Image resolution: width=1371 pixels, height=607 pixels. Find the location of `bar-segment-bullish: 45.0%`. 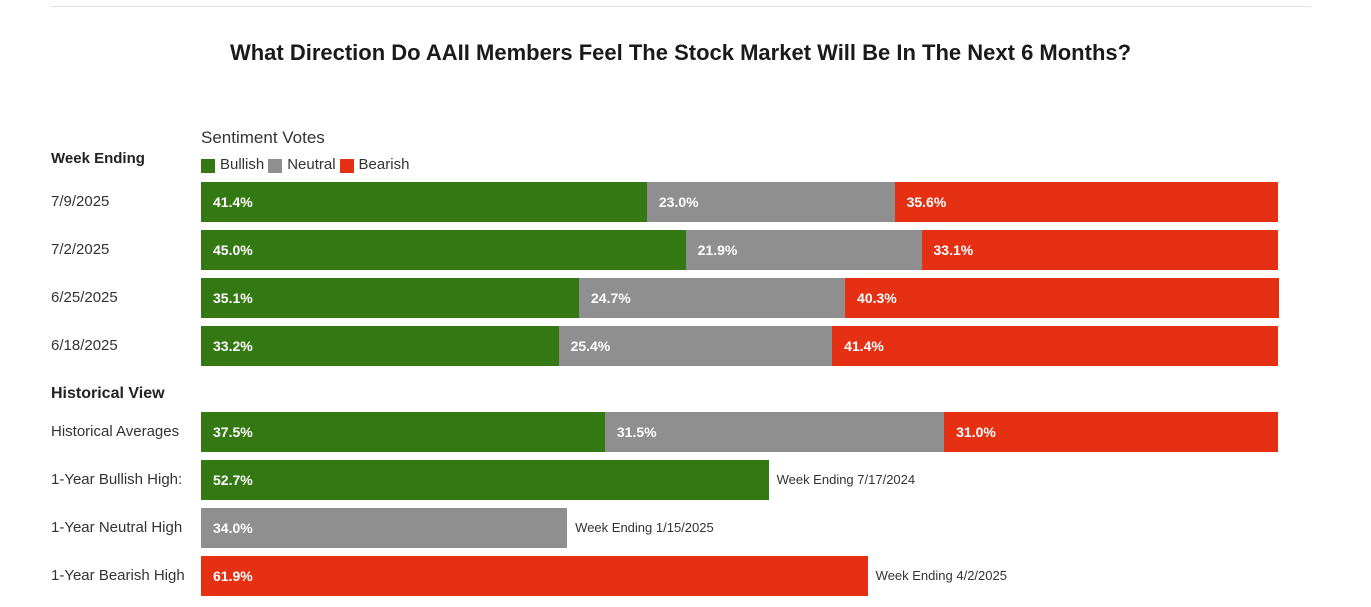

bar-segment-bullish: 45.0% is located at coordinates (443, 250).